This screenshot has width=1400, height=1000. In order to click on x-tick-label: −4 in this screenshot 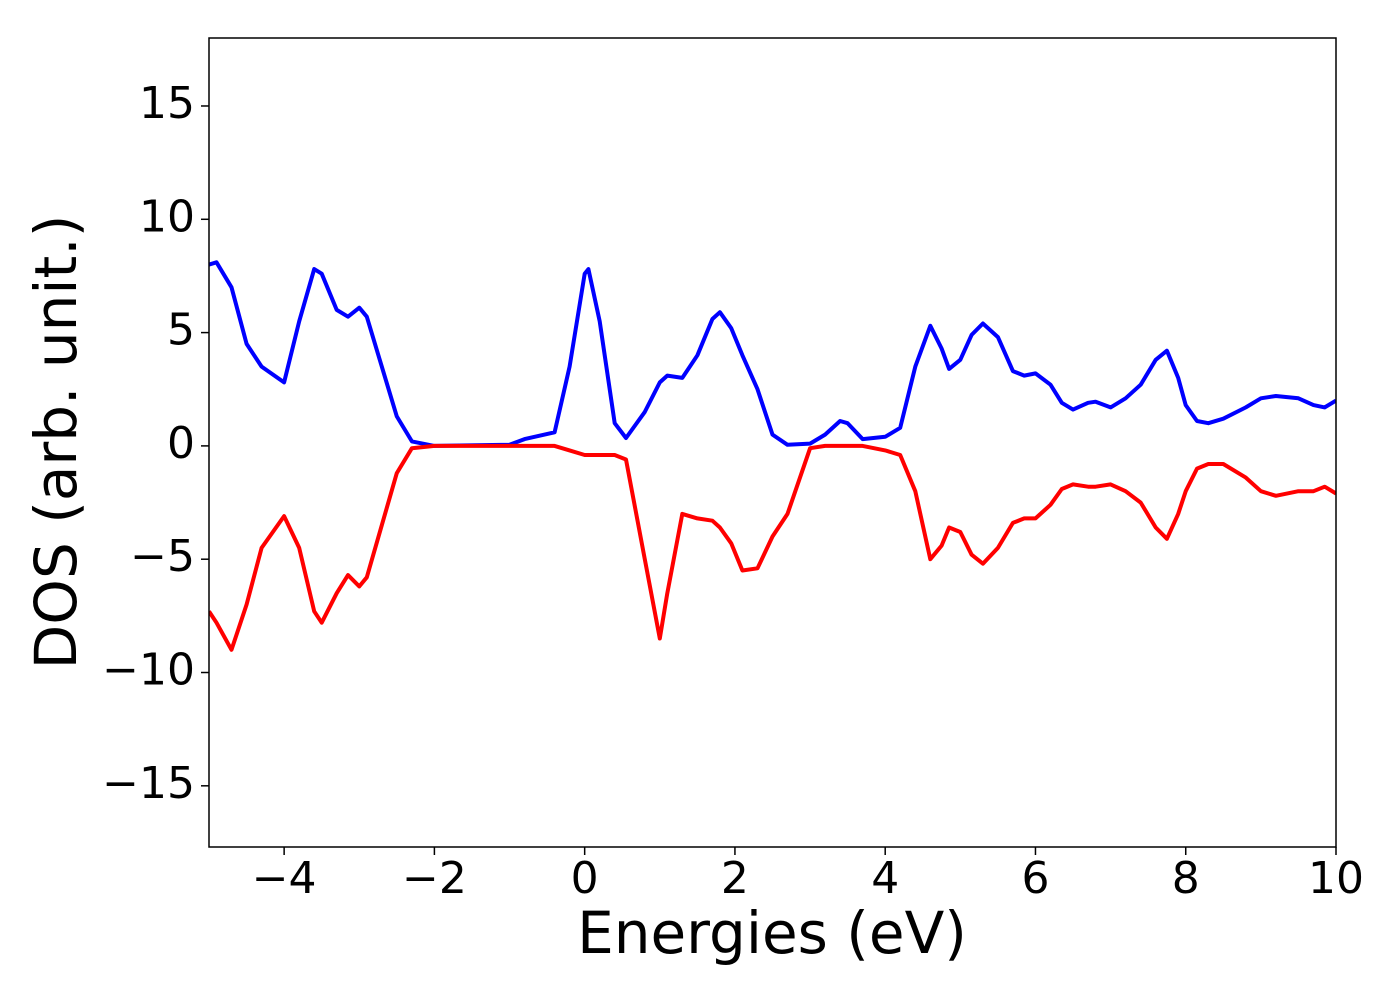, I will do `click(284, 878)`.